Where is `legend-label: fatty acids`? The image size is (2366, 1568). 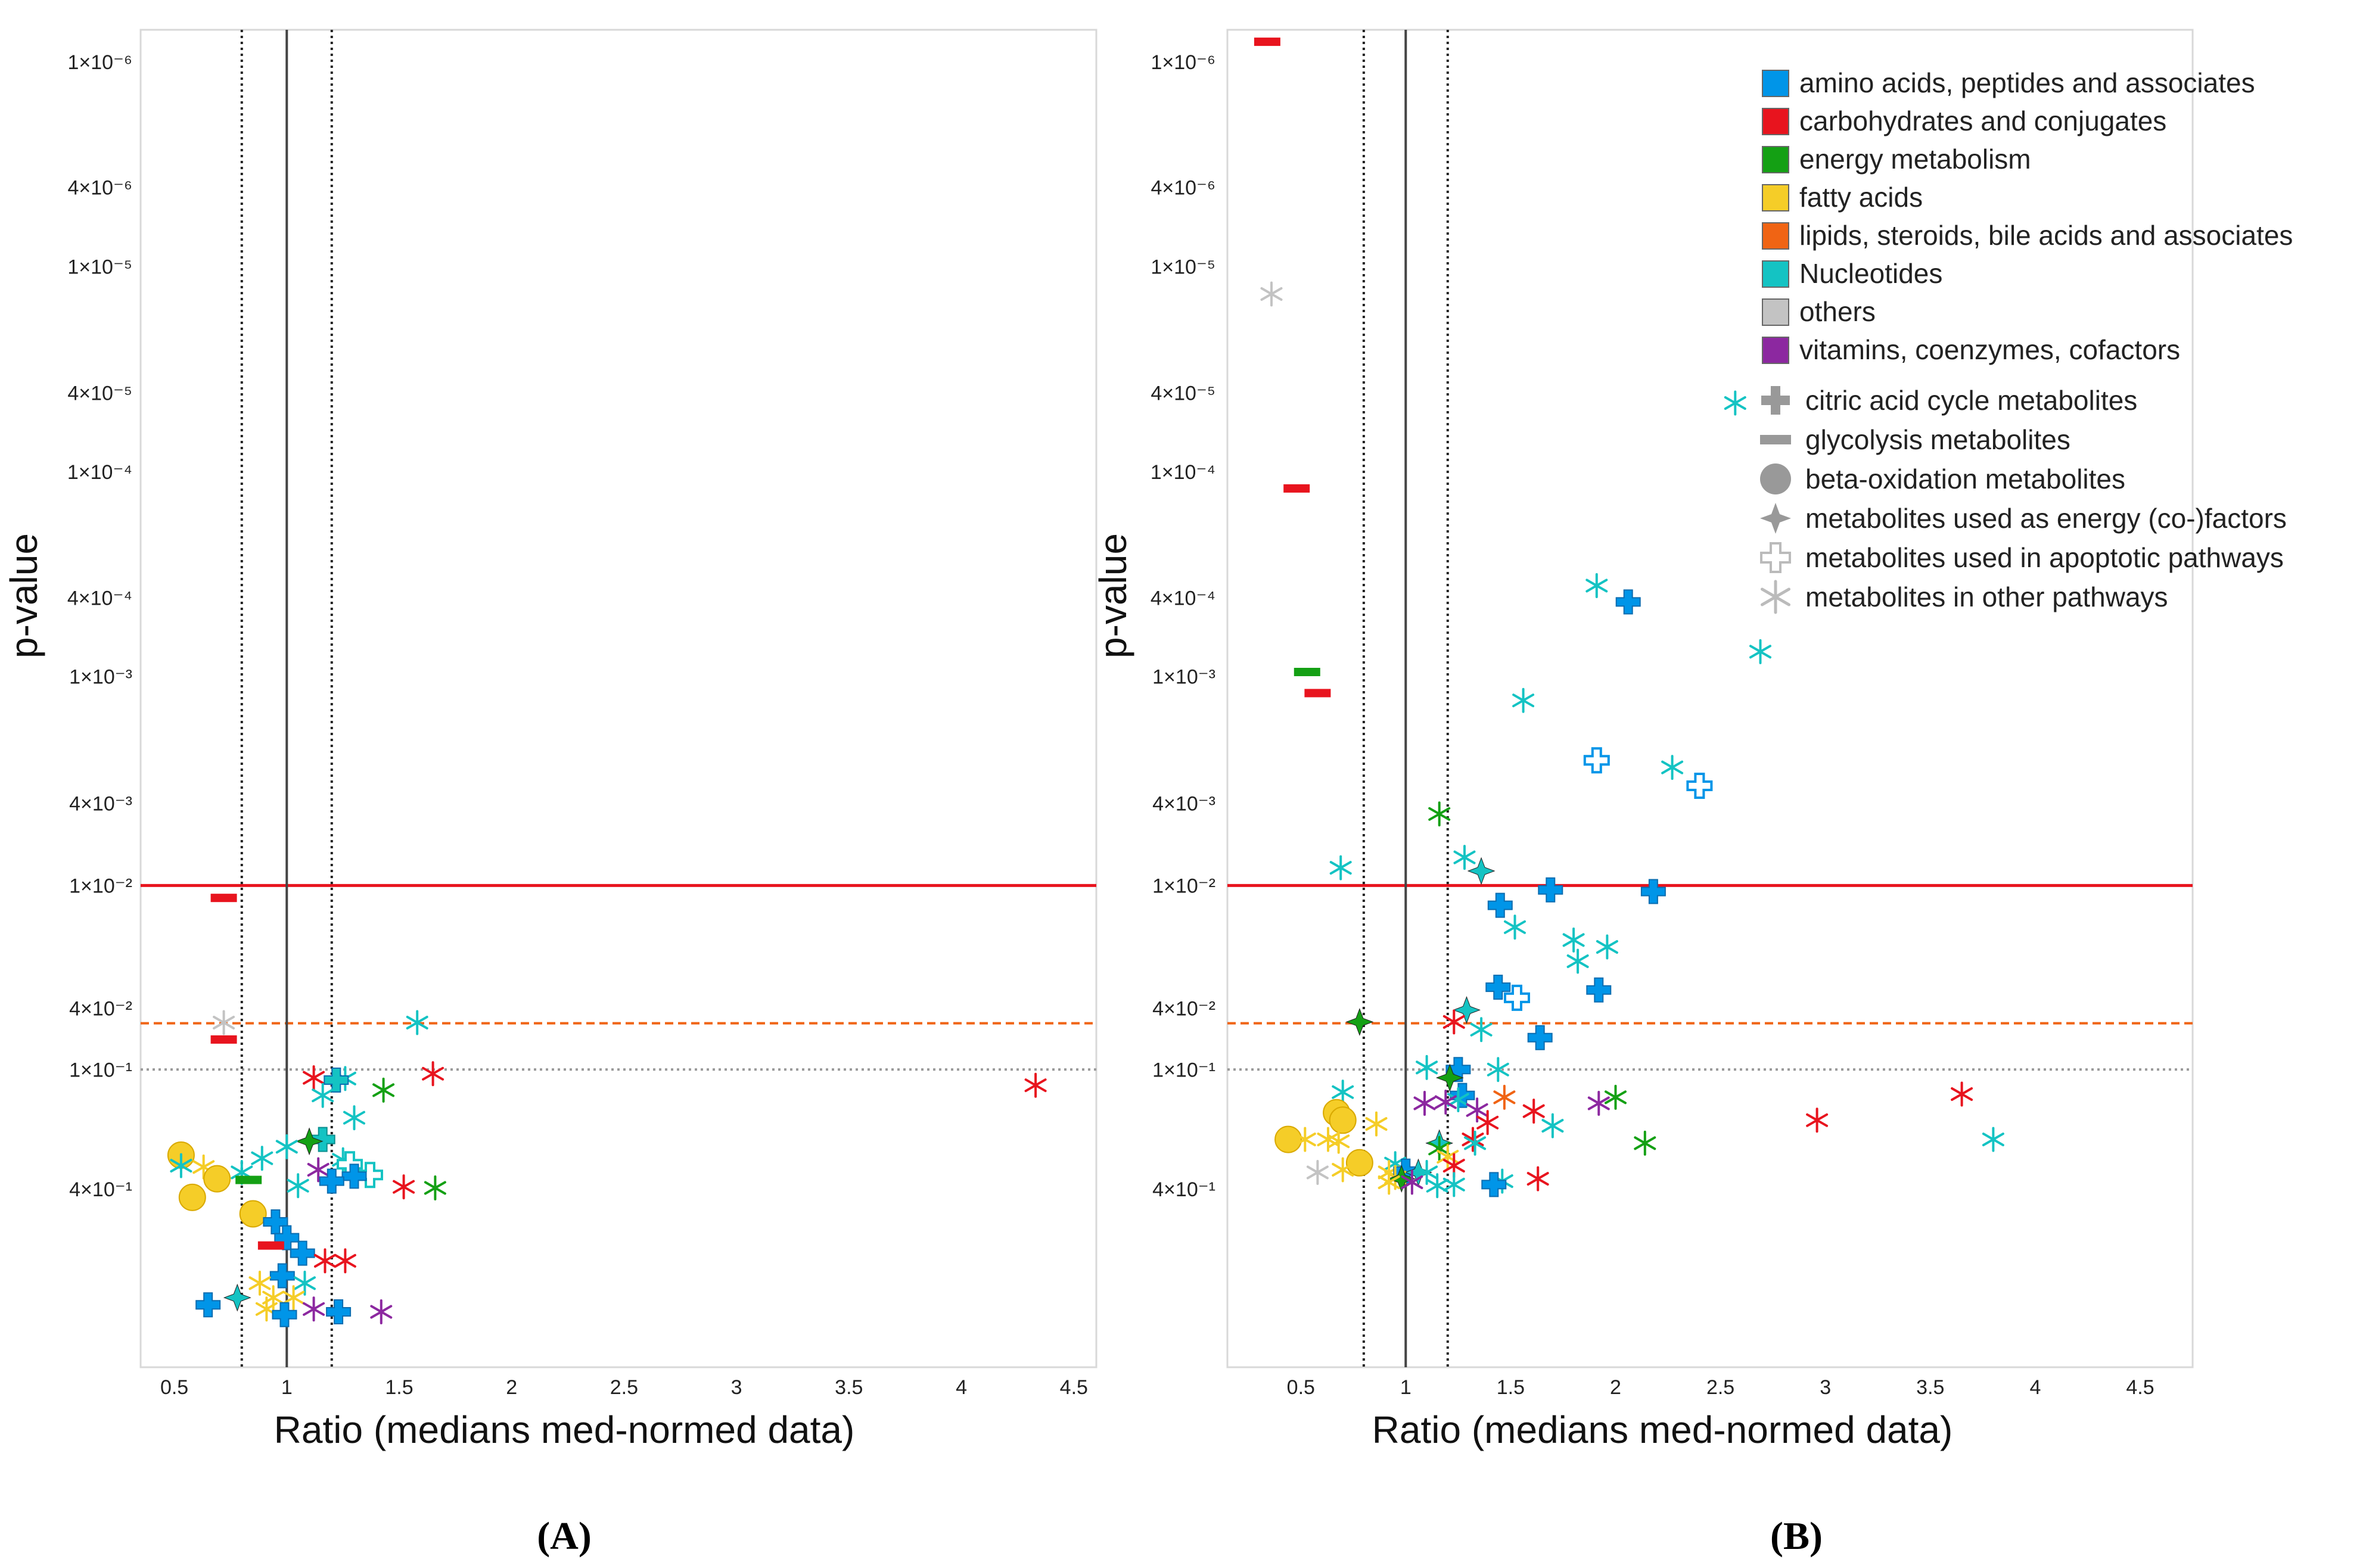
legend-label: fatty acids is located at coordinates (1861, 197).